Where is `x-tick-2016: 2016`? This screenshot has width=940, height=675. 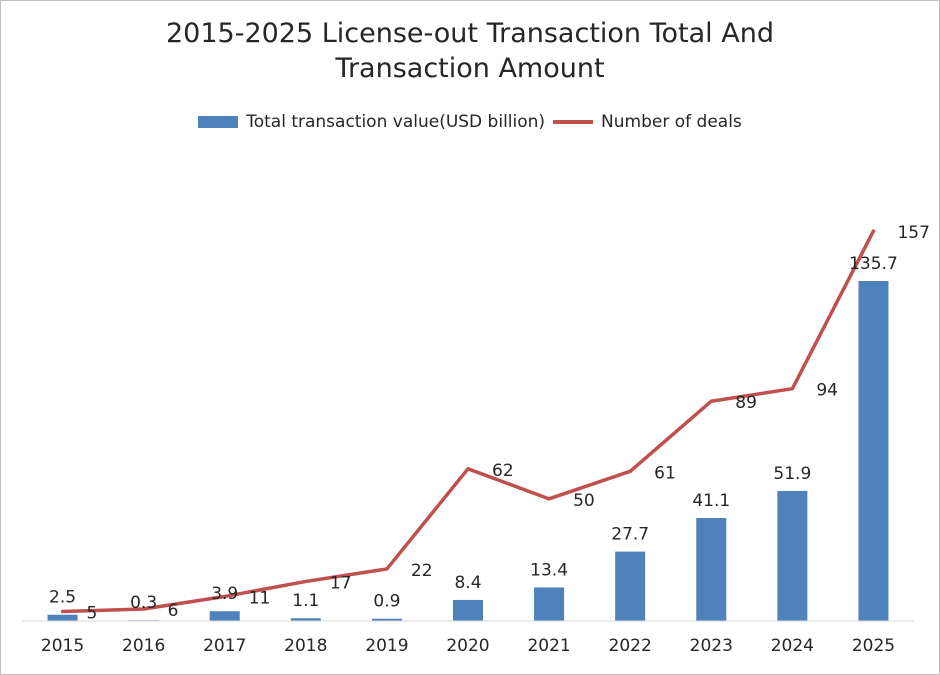 x-tick-2016: 2016 is located at coordinates (143, 646).